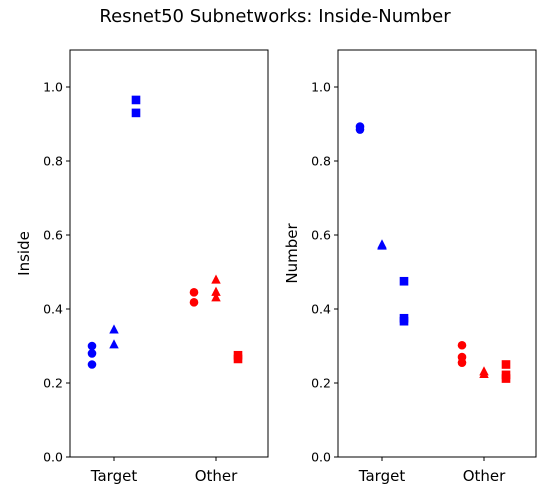 The image size is (550, 500). What do you see at coordinates (321, 161) in the screenshot?
I see `panel-2-ytick-label: 0.8` at bounding box center [321, 161].